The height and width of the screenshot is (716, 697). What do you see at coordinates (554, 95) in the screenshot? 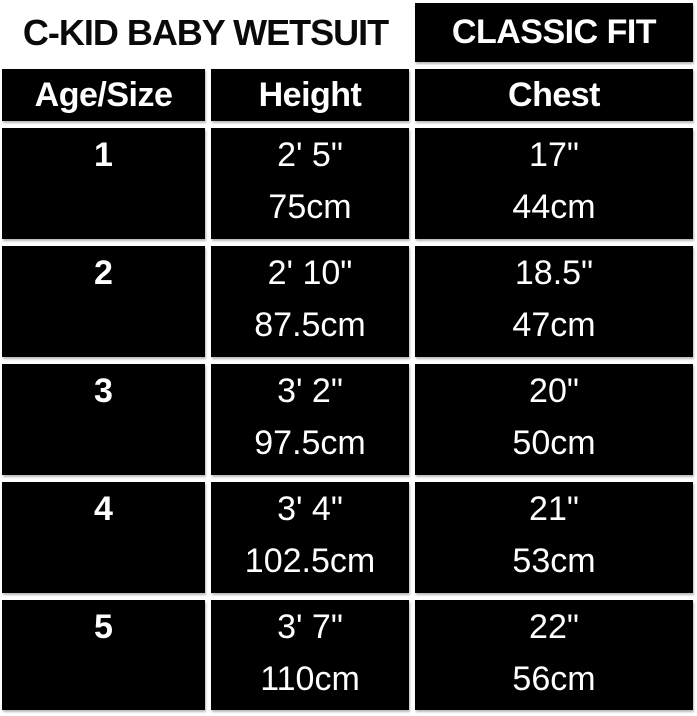
I see `column-header-chest: Chest` at bounding box center [554, 95].